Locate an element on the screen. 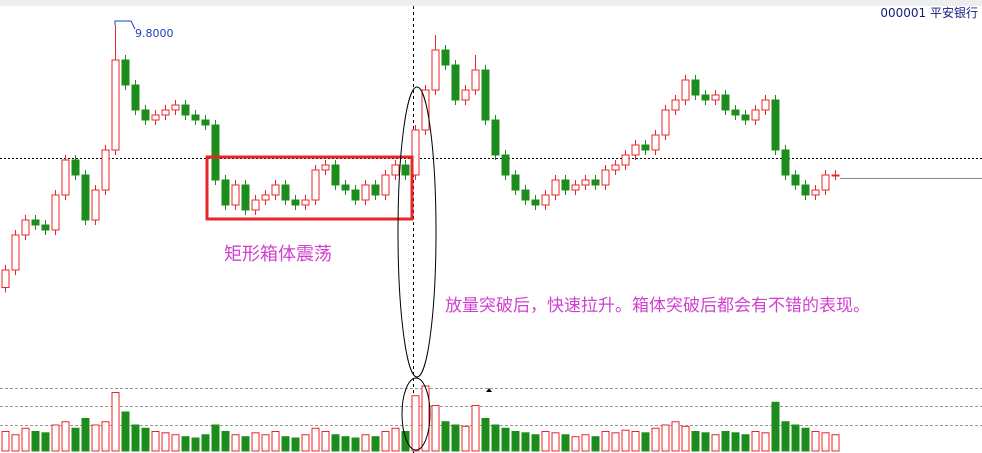 The height and width of the screenshot is (453, 982). volume-ellipse is located at coordinates (416, 414).